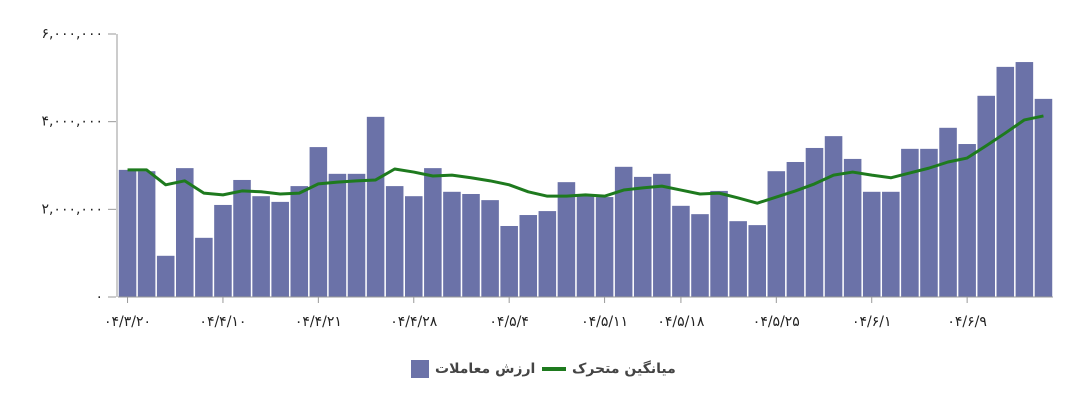 The height and width of the screenshot is (402, 1075). What do you see at coordinates (509, 322) in the screenshot?
I see `x-tick-label: ۰۴/۵/۴` at bounding box center [509, 322].